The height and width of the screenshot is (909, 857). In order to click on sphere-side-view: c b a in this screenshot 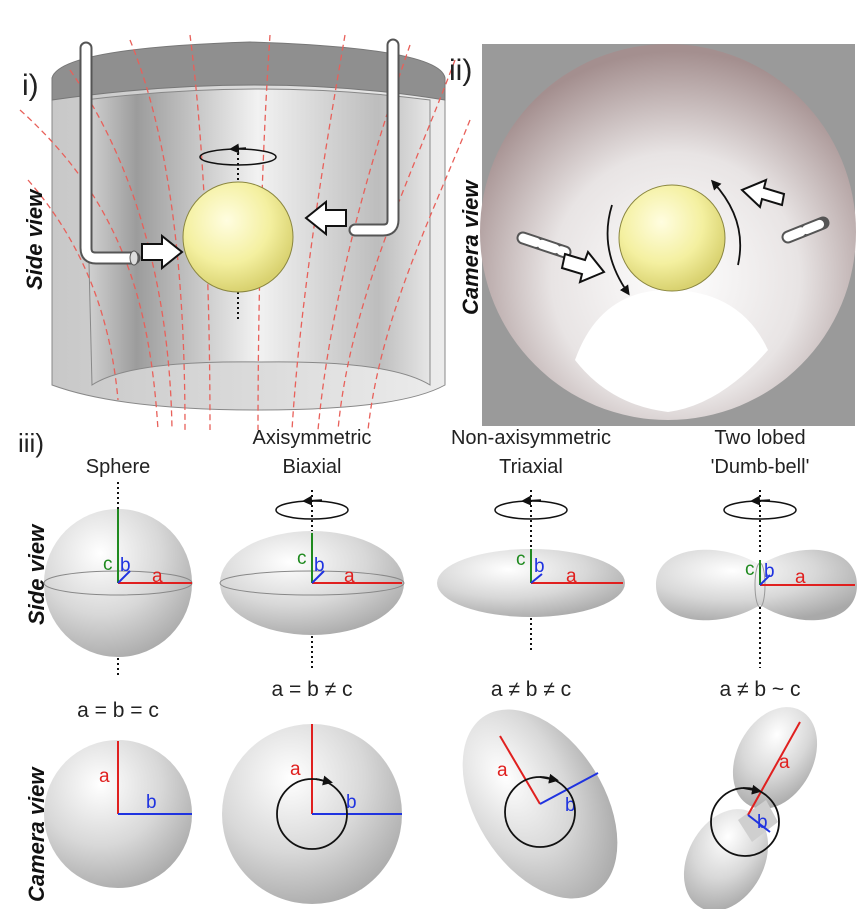, I will do `click(118, 578)`.